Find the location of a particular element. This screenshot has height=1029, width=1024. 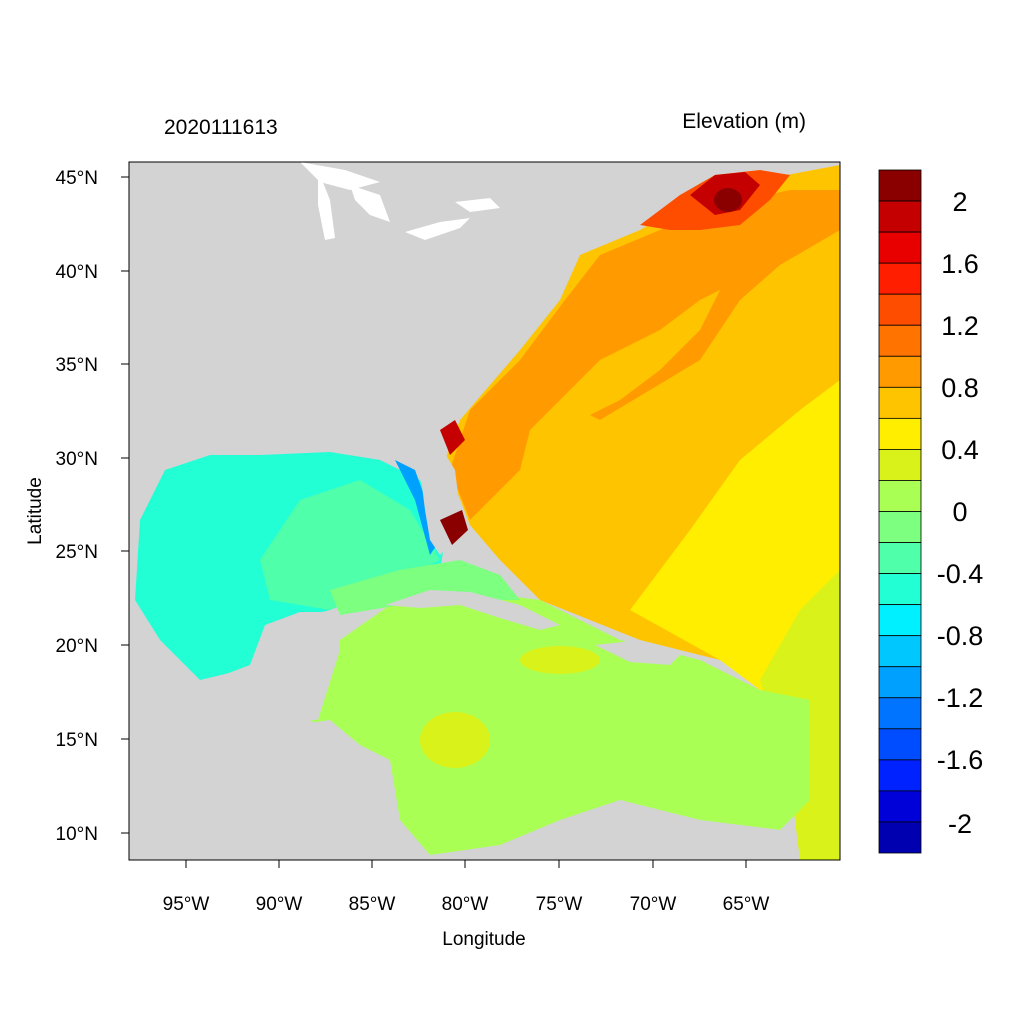

colorbar-label: -0.8 is located at coordinates (960, 636).